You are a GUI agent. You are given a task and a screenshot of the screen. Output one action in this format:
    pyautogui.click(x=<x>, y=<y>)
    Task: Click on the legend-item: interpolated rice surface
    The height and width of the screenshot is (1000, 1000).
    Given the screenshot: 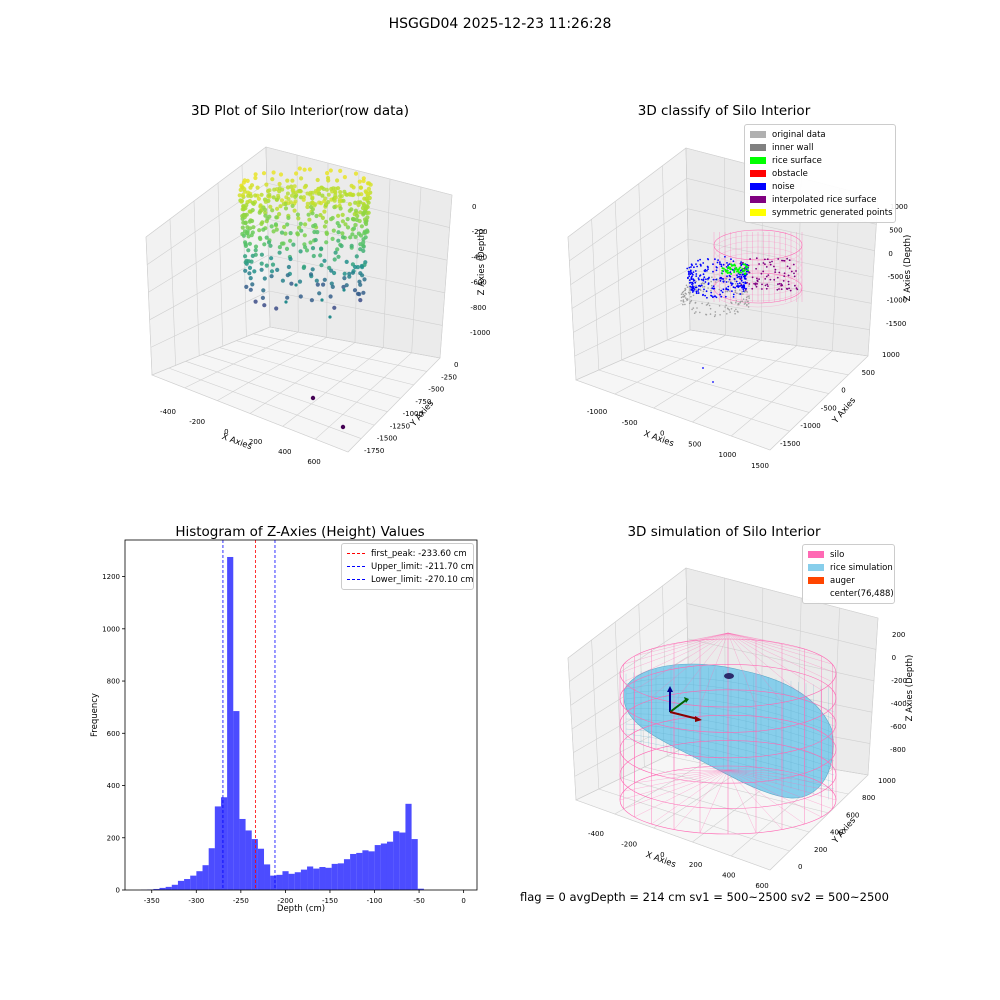 What is the action you would take?
    pyautogui.click(x=820, y=199)
    